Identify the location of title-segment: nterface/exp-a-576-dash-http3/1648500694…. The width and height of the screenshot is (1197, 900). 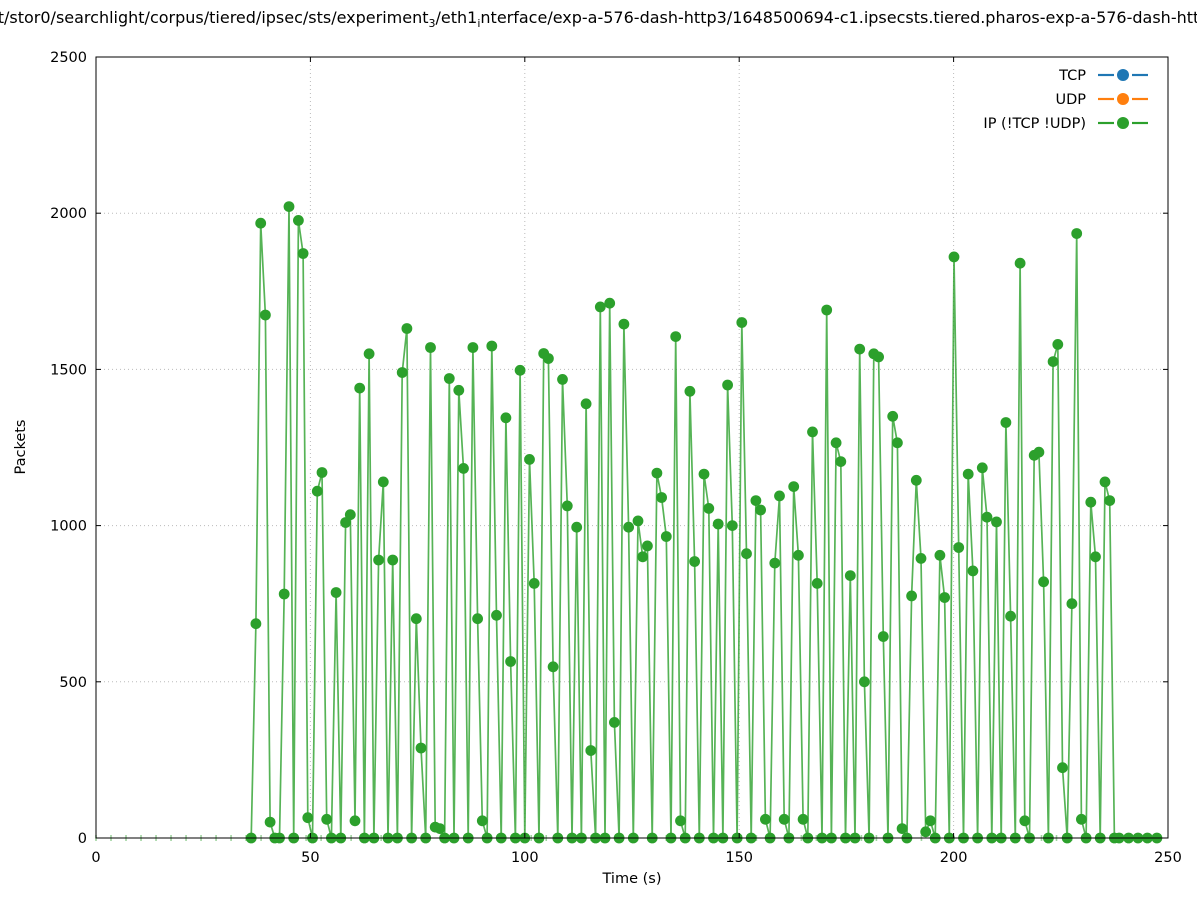
(838, 17).